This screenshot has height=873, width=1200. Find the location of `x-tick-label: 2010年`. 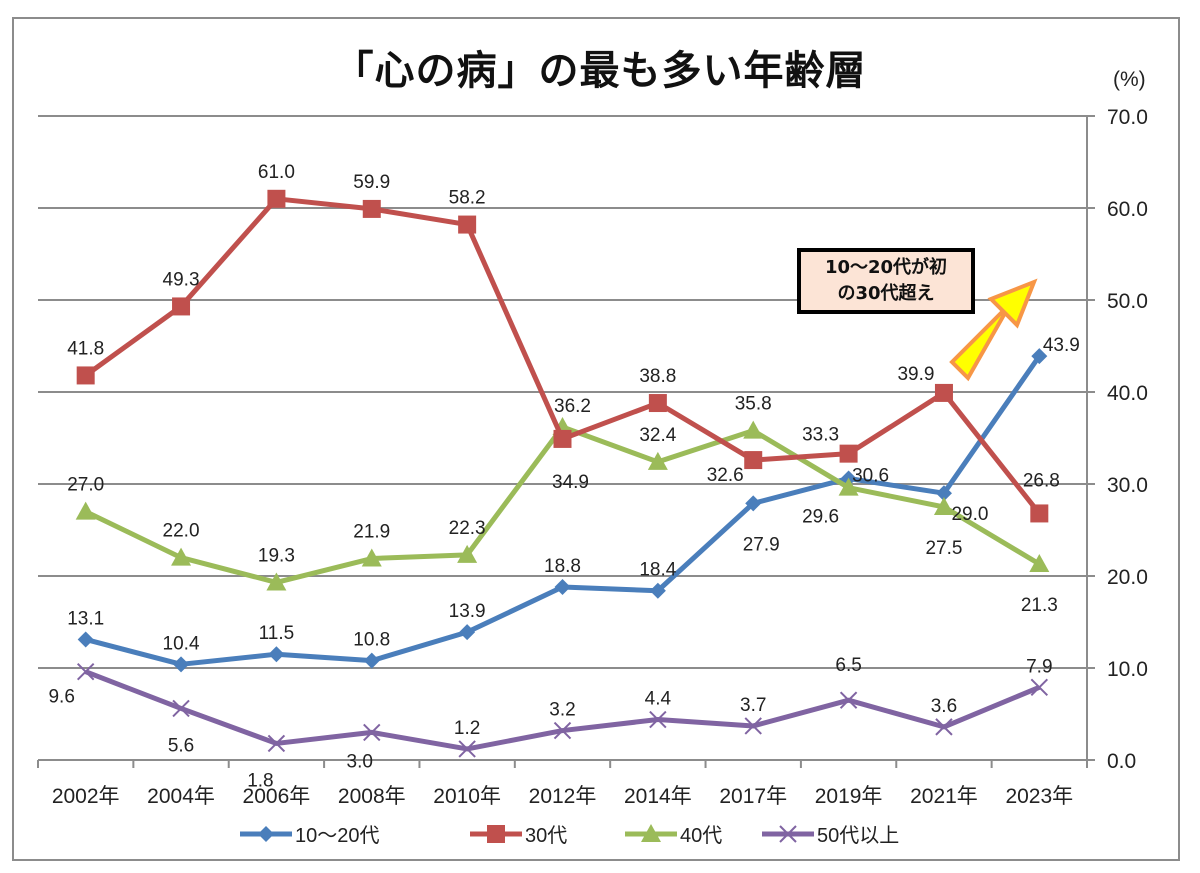

x-tick-label: 2010年 is located at coordinates (467, 796).